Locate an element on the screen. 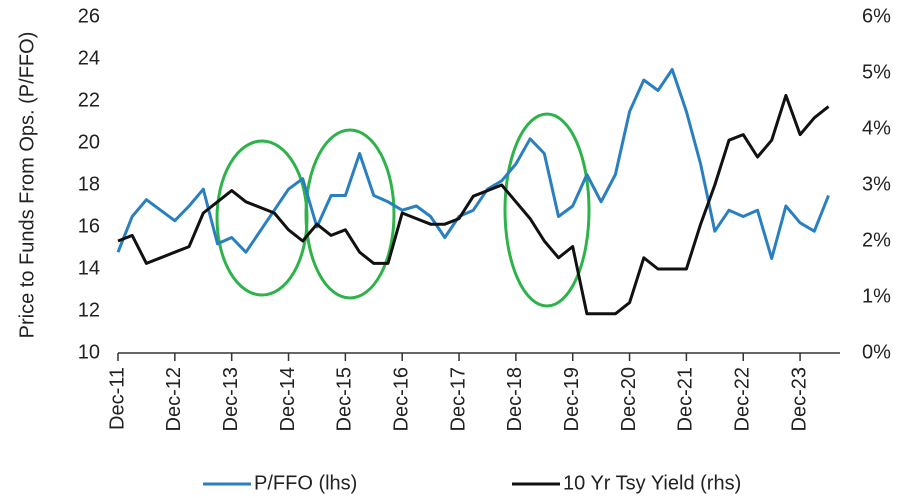 This screenshot has width=911, height=498. x-tick-label: Dec-12 is located at coordinates (174, 399).